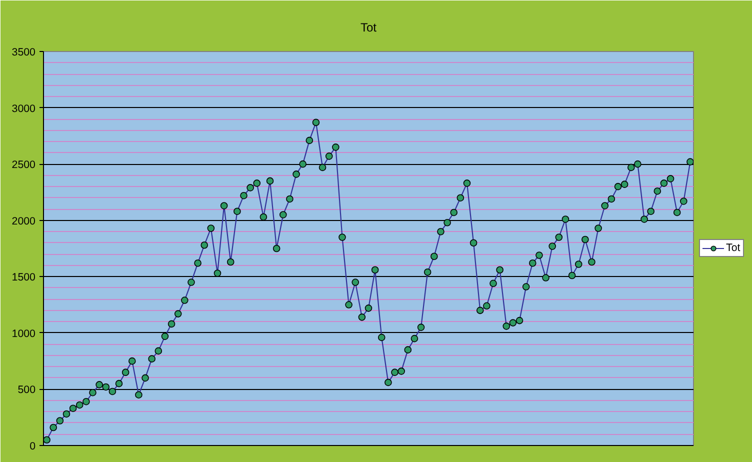  Describe the element at coordinates (24, 52) in the screenshot. I see `y-tick-label: 3500` at that location.